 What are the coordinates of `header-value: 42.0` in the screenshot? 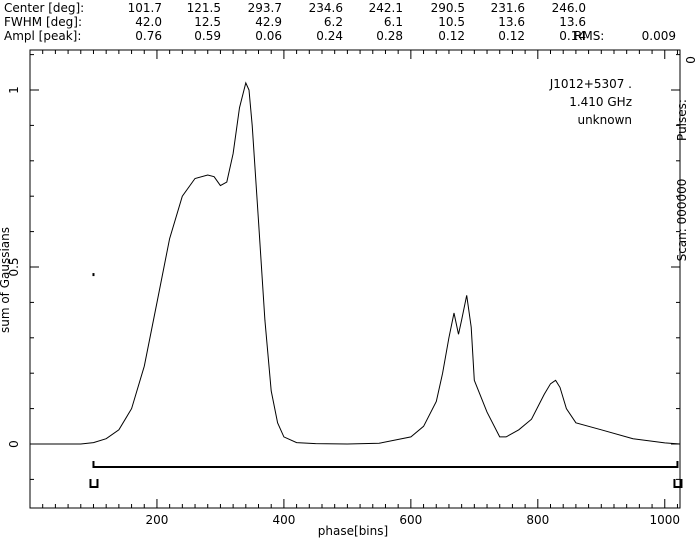 It's located at (148, 22).